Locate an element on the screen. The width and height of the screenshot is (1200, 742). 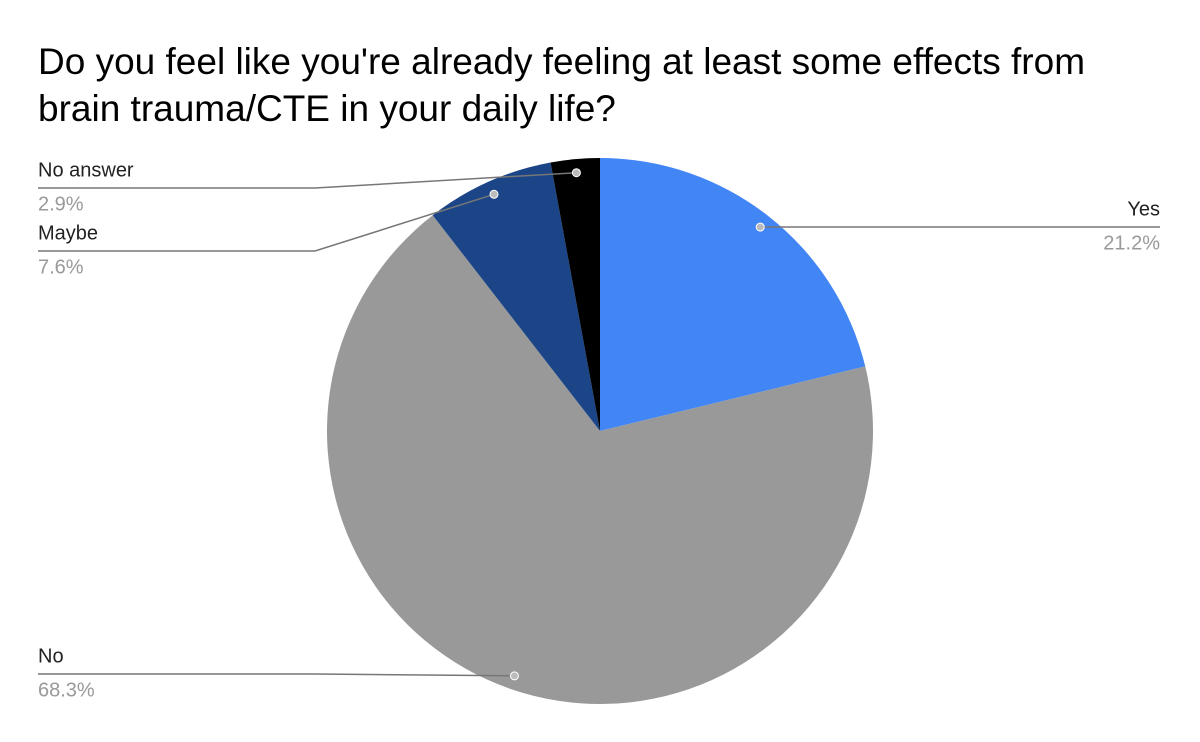
legend-label: No is located at coordinates (51, 656).